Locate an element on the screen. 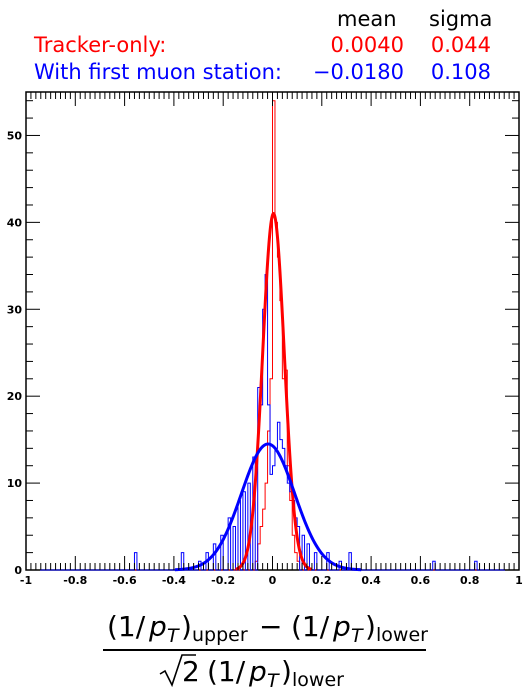  x-label-lower-den: lower is located at coordinates (318, 680).